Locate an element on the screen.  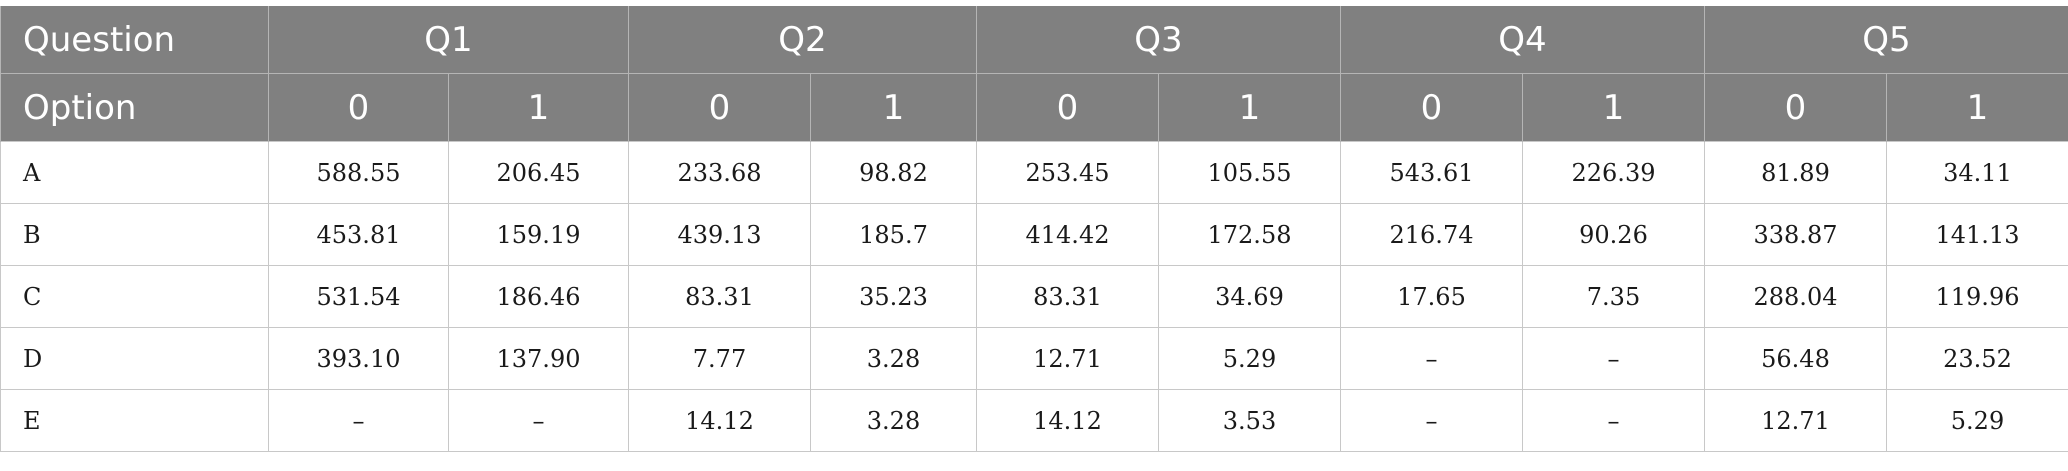
table-cell: 338.87 is located at coordinates (1795, 234).